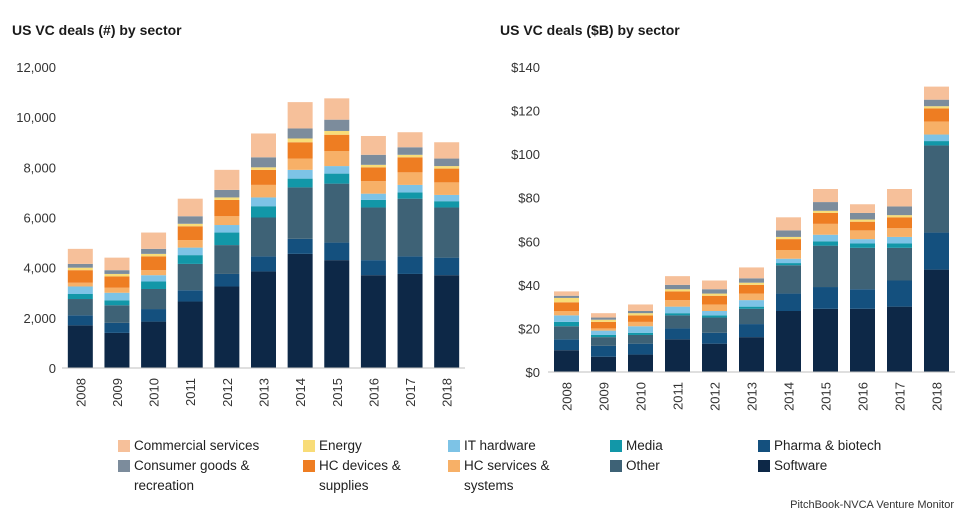 The height and width of the screenshot is (519, 970). I want to click on left-bar-2013-it-hardware, so click(263, 202).